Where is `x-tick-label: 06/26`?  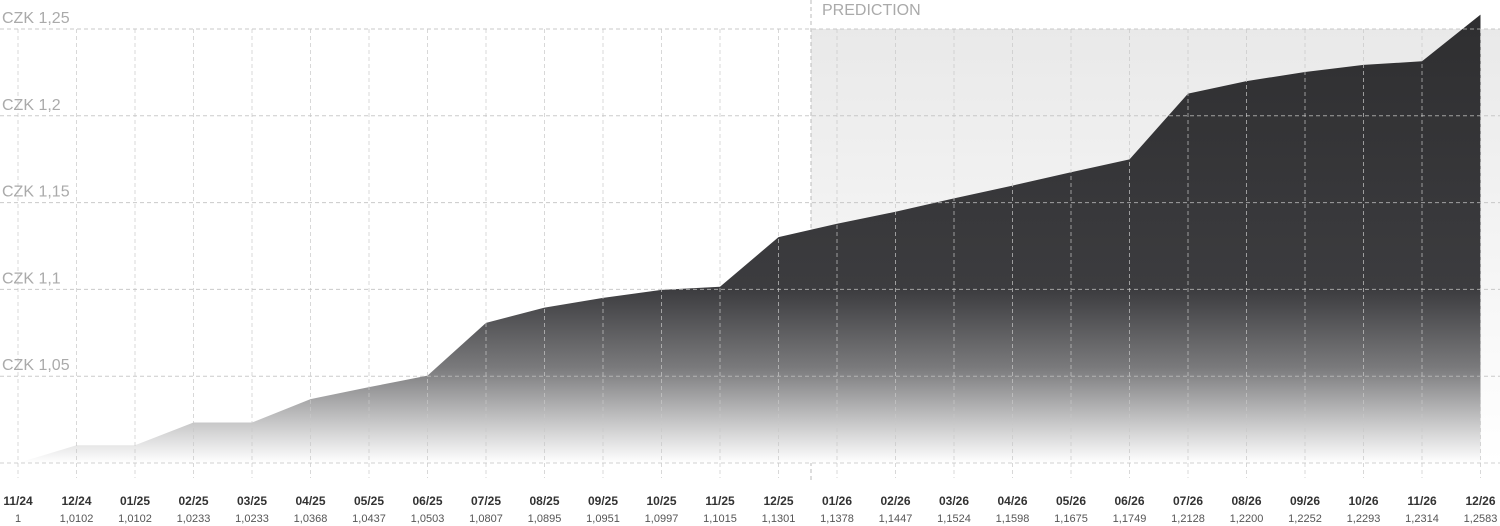
x-tick-label: 06/26 is located at coordinates (1129, 501).